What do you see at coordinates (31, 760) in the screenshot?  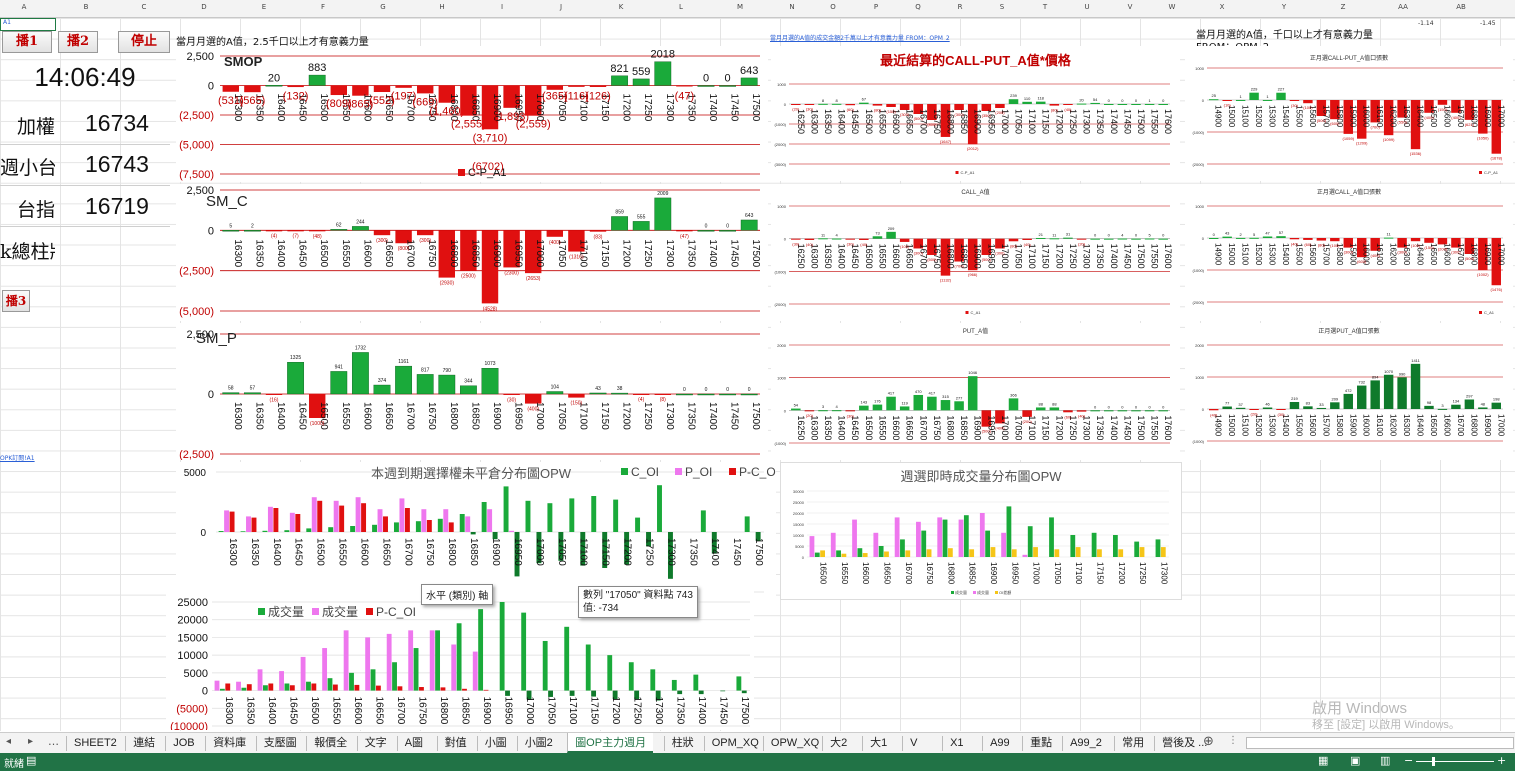 I see `macro-icon: ▤` at bounding box center [31, 760].